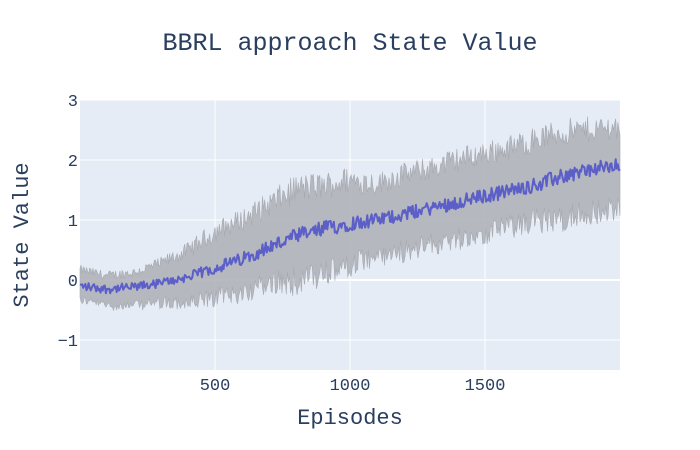 The height and width of the screenshot is (450, 700). Describe the element at coordinates (73, 162) in the screenshot. I see `y-tick-label: 2` at that location.